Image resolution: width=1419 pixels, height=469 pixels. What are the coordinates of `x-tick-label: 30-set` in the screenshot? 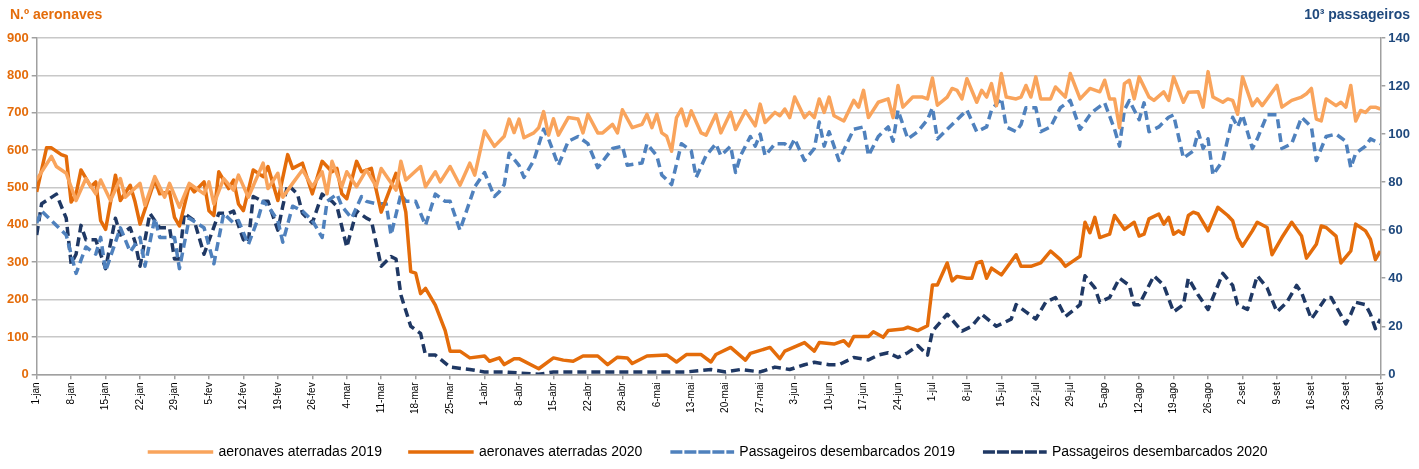 It's located at (1380, 396).